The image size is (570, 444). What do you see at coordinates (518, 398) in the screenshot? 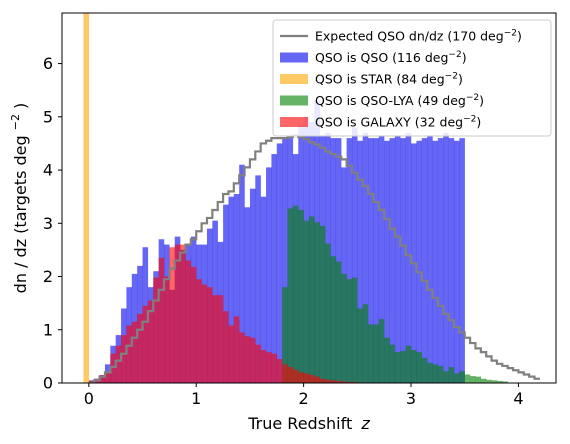
I see `x-tick-label: 4` at bounding box center [518, 398].